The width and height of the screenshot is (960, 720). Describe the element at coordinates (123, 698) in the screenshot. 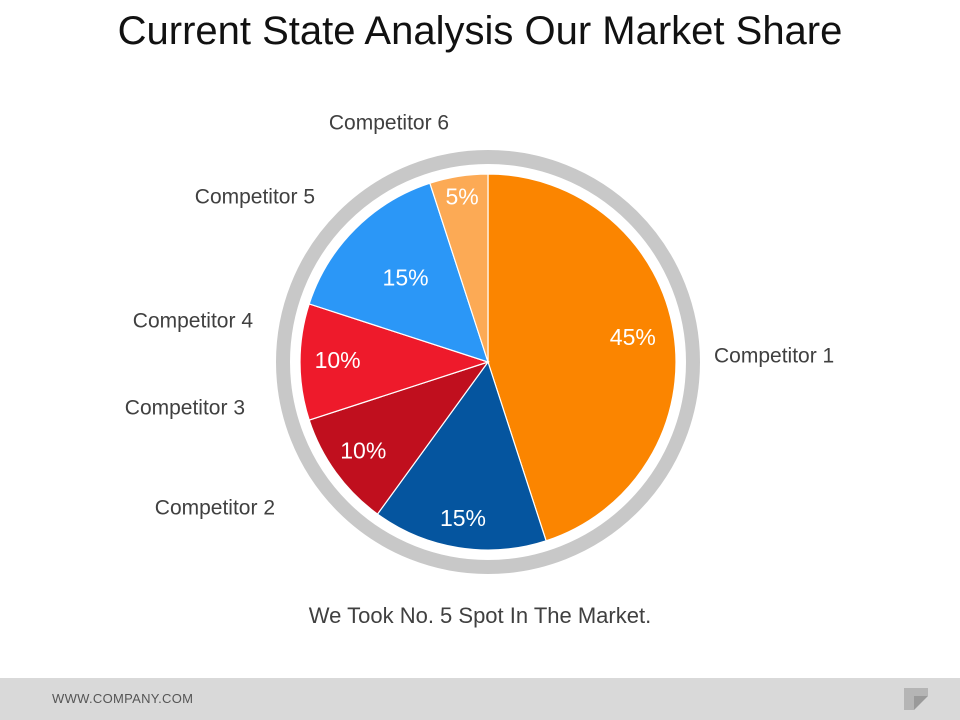

I see `footer-url: WWW.COMPANY.COM` at that location.